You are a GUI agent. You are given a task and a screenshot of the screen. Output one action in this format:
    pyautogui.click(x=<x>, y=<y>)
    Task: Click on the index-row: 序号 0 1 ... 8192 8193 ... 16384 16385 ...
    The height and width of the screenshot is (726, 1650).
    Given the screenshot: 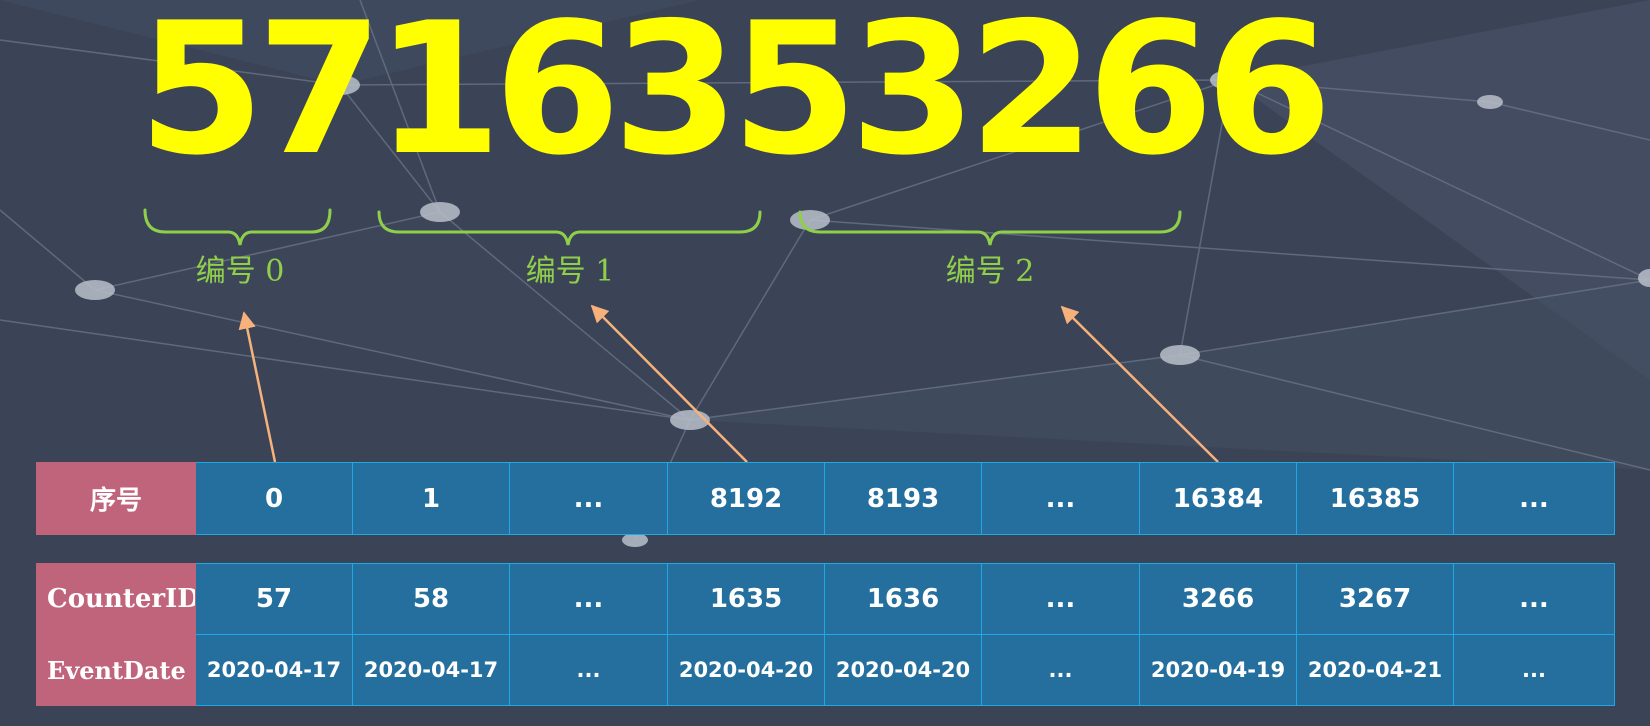 What is the action you would take?
    pyautogui.click(x=825, y=498)
    